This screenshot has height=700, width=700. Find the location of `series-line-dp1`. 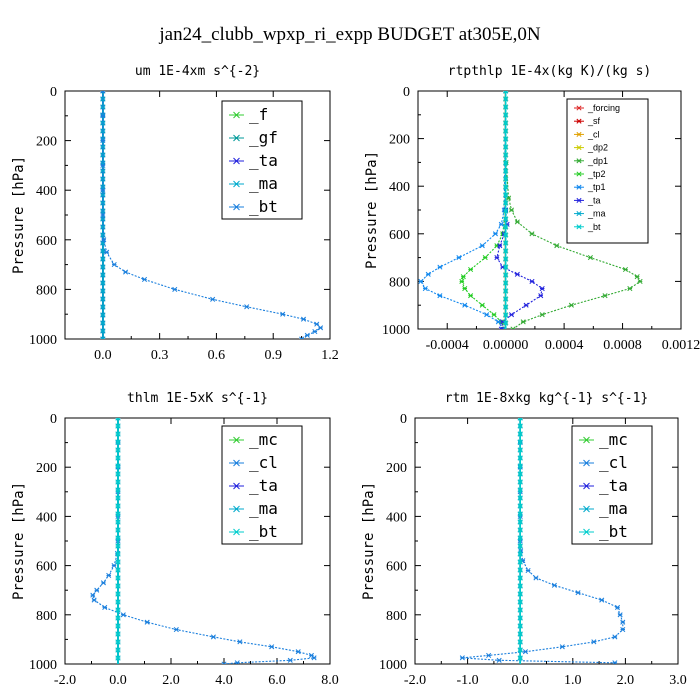

series-line-dp1 is located at coordinates (573, 210).